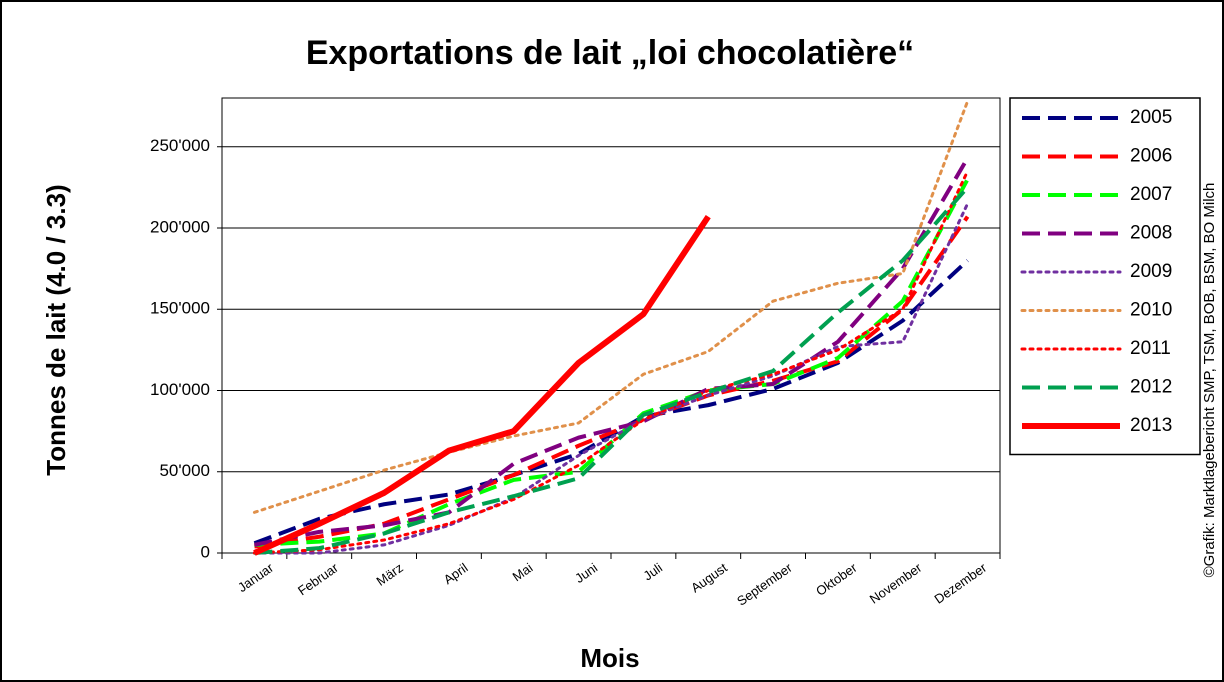 The width and height of the screenshot is (1224, 682). What do you see at coordinates (180, 145) in the screenshot?
I see `y-tick-label: 250'000` at bounding box center [180, 145].